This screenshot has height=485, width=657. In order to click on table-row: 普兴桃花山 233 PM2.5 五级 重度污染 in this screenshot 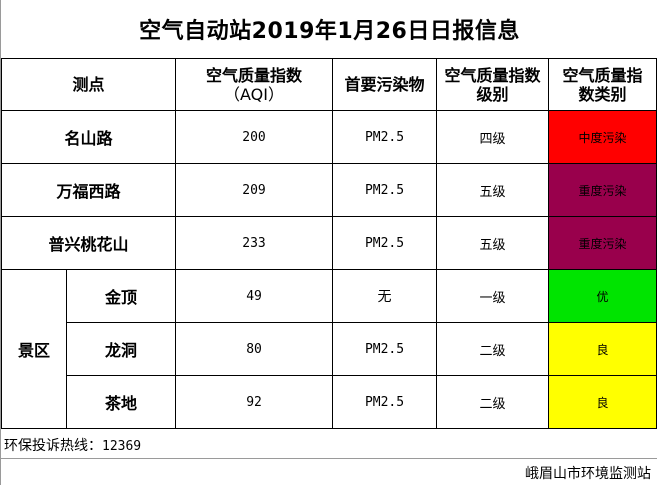, I will do `click(328, 243)`.